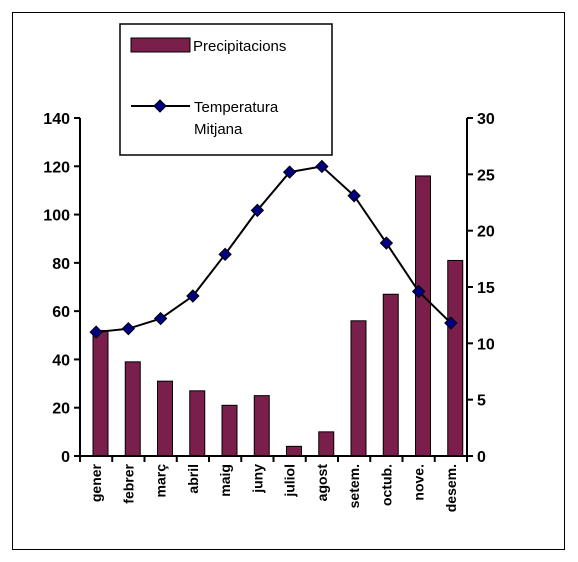 Image resolution: width=578 pixels, height=562 pixels. I want to click on x-tick-label: febrer, so click(128, 483).